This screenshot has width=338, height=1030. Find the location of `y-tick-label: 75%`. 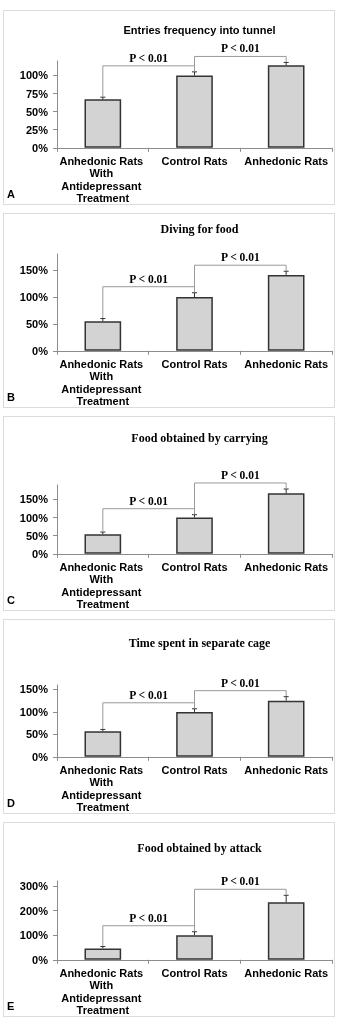

y-tick-label: 75% is located at coordinates (37, 93).